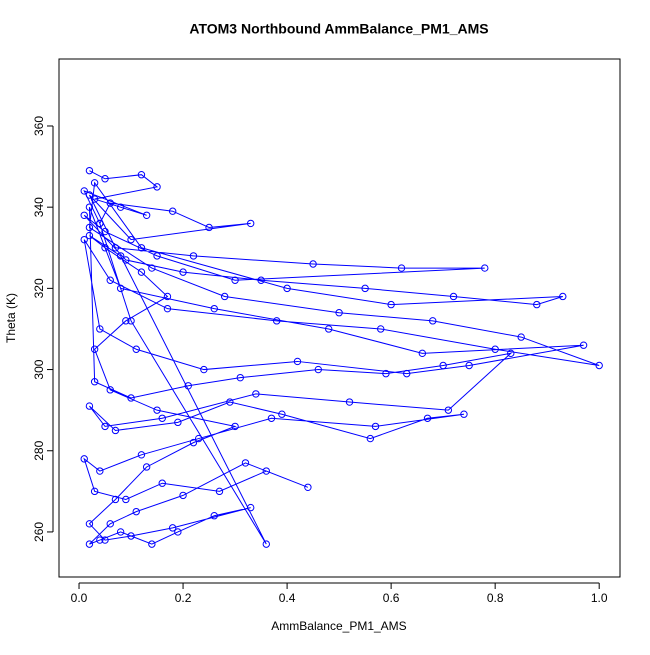  Describe the element at coordinates (11, 318) in the screenshot. I see `y-axis-title: Theta (K)` at that location.